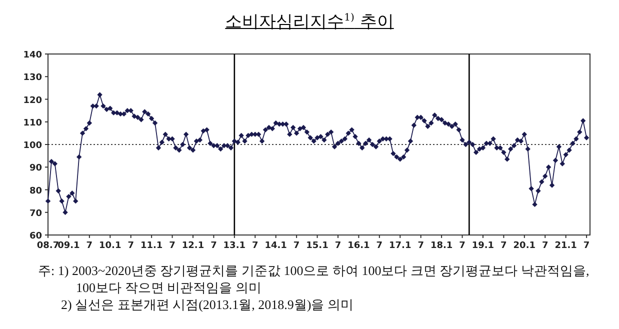 This screenshot has width=619, height=329. Describe the element at coordinates (32, 123) in the screenshot. I see `y-tick-label: 110` at that location.